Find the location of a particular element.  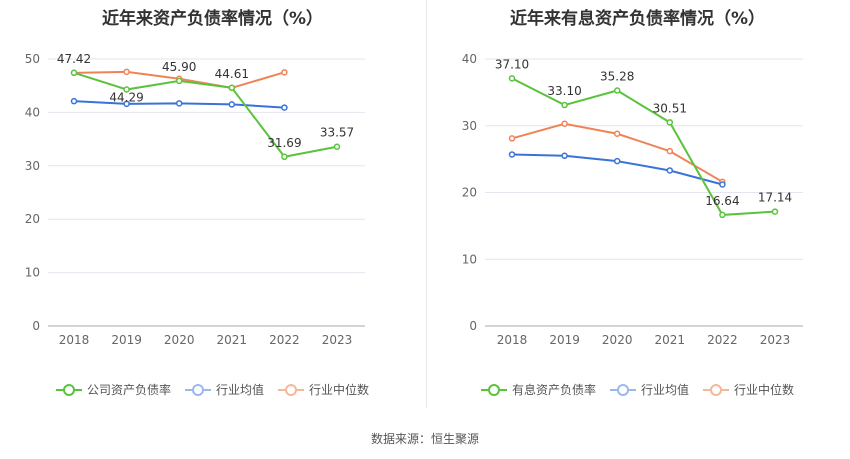

chart-title: 近年来有息资产负债率情况（%） is located at coordinates (637, 19).